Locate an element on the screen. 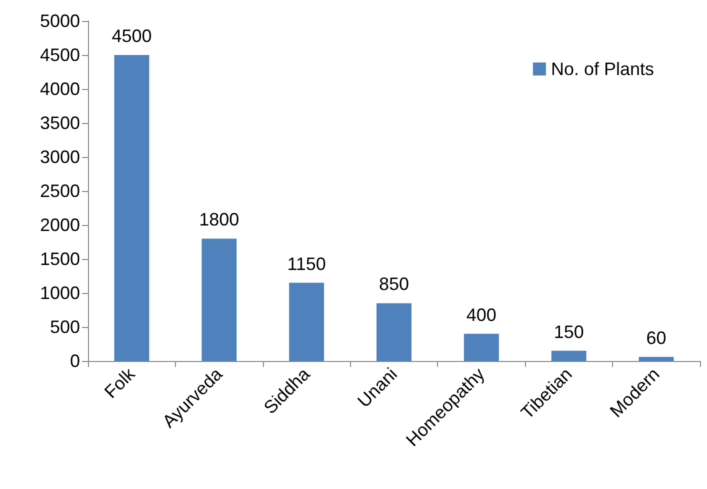 This screenshot has height=489, width=707. y-tick-label: 3500 is located at coordinates (60, 123).